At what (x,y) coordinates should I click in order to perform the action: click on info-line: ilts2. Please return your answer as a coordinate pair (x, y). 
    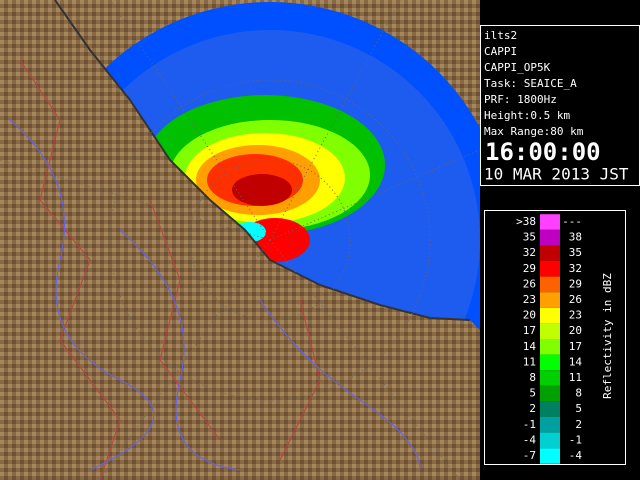
    Looking at the image, I should click on (500, 35).